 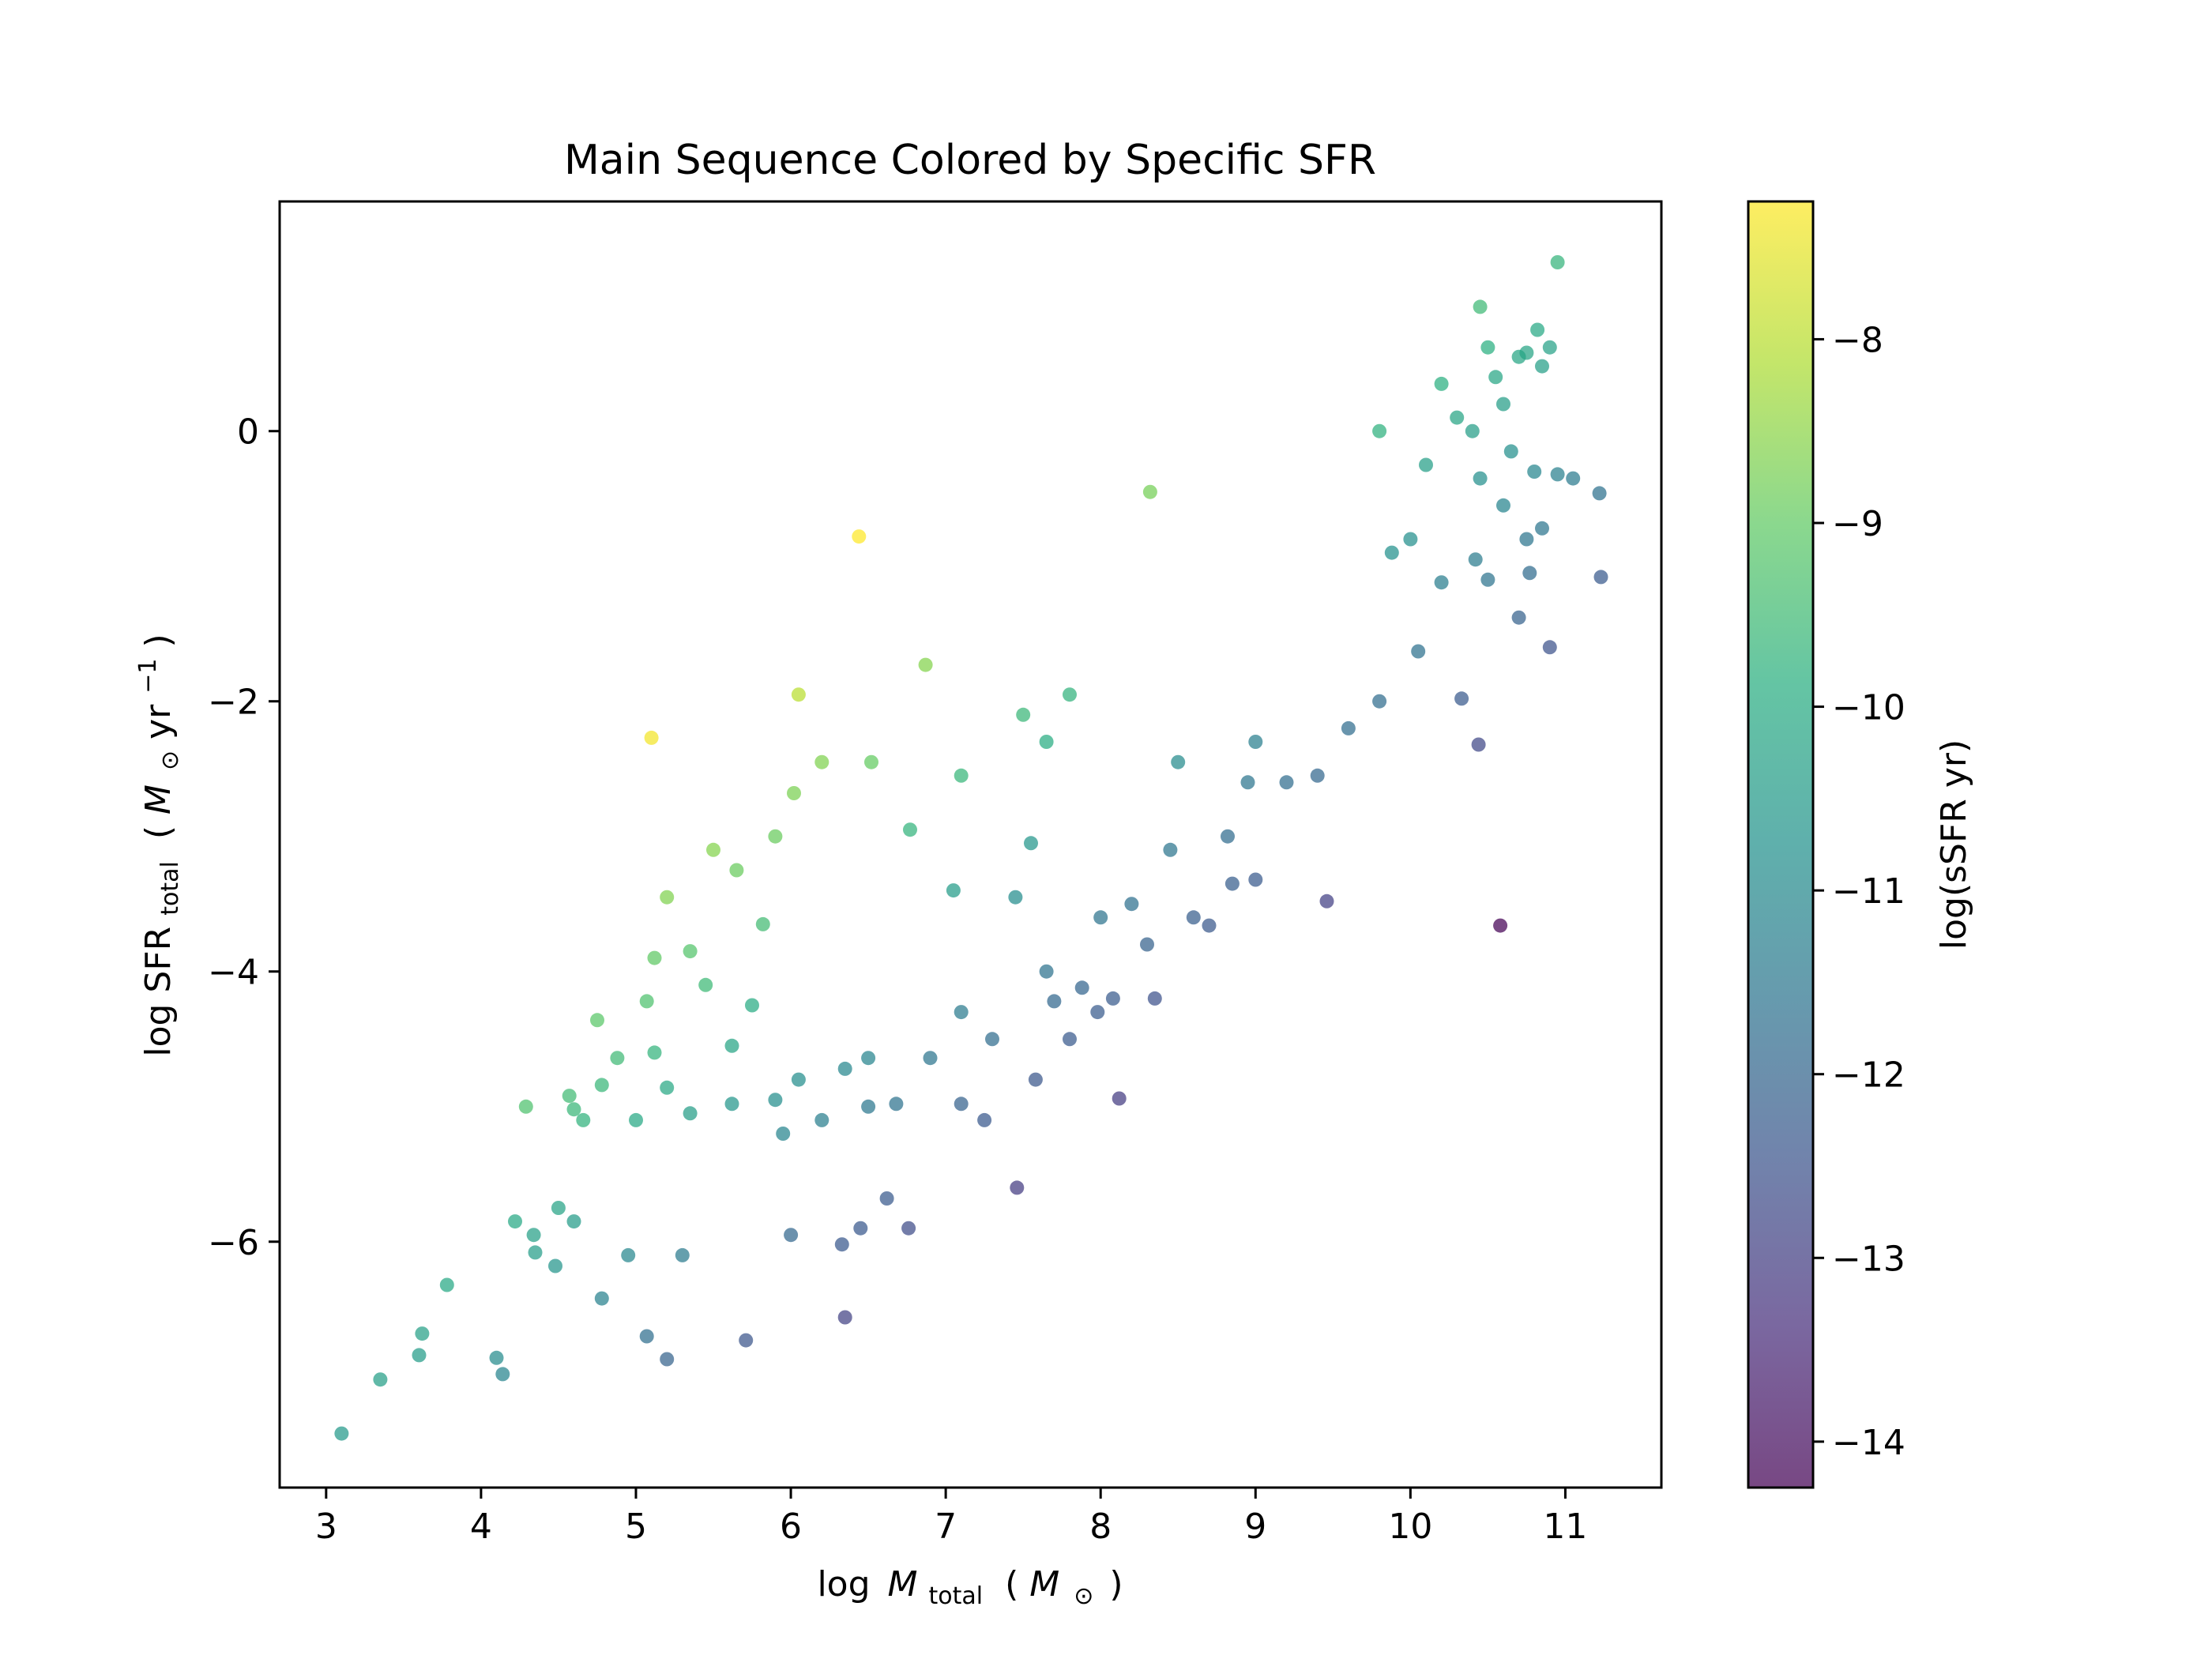 I want to click on y-label-sub: total, so click(x=170, y=889).